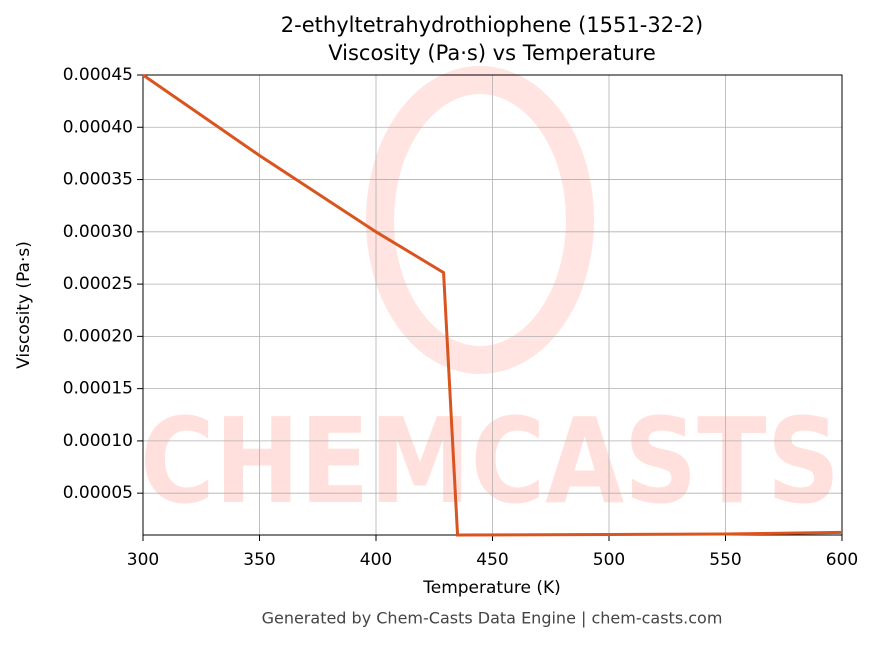 The image size is (876, 648). Describe the element at coordinates (98, 232) in the screenshot. I see `y-tick-label: 0.00030` at that location.